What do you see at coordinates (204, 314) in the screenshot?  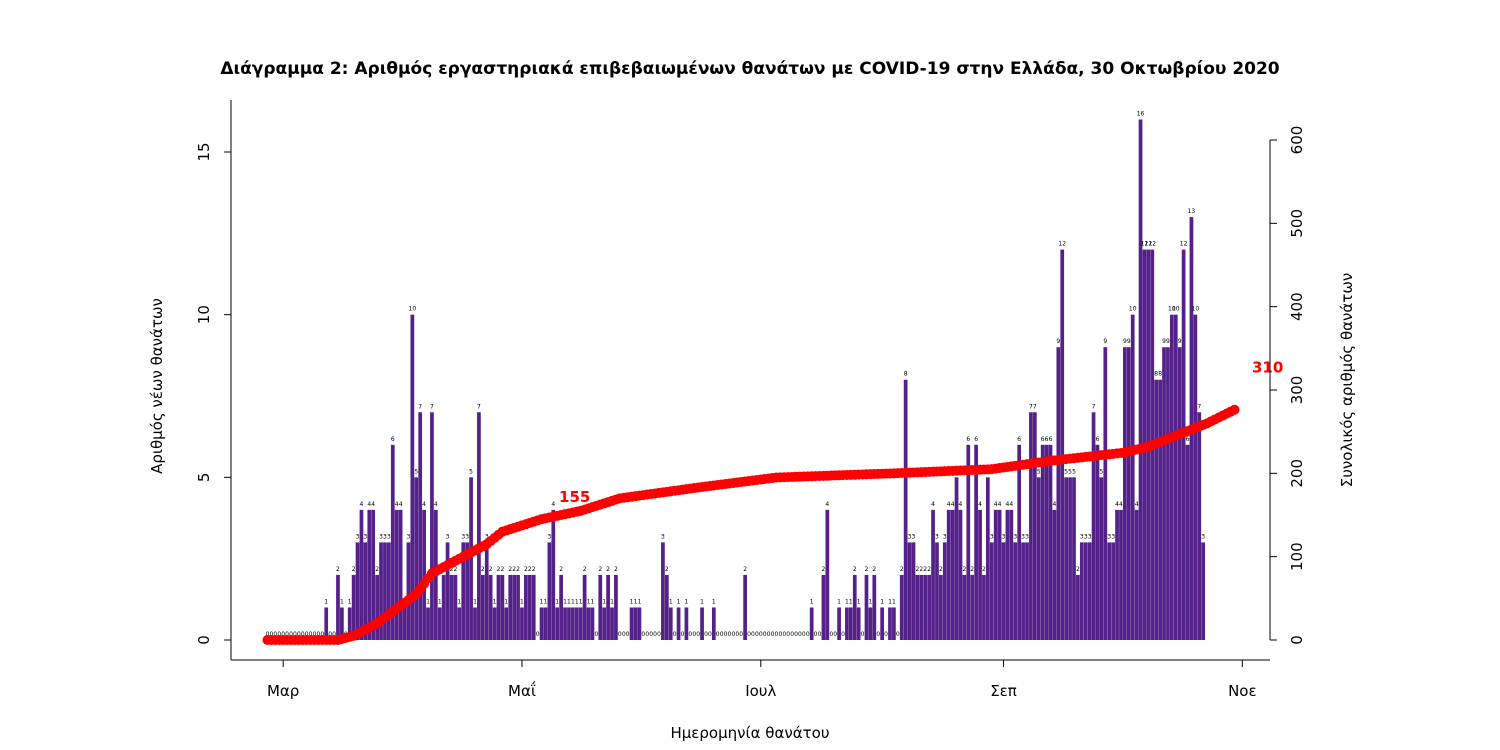 I see `left-y-tick-label: 10` at bounding box center [204, 314].